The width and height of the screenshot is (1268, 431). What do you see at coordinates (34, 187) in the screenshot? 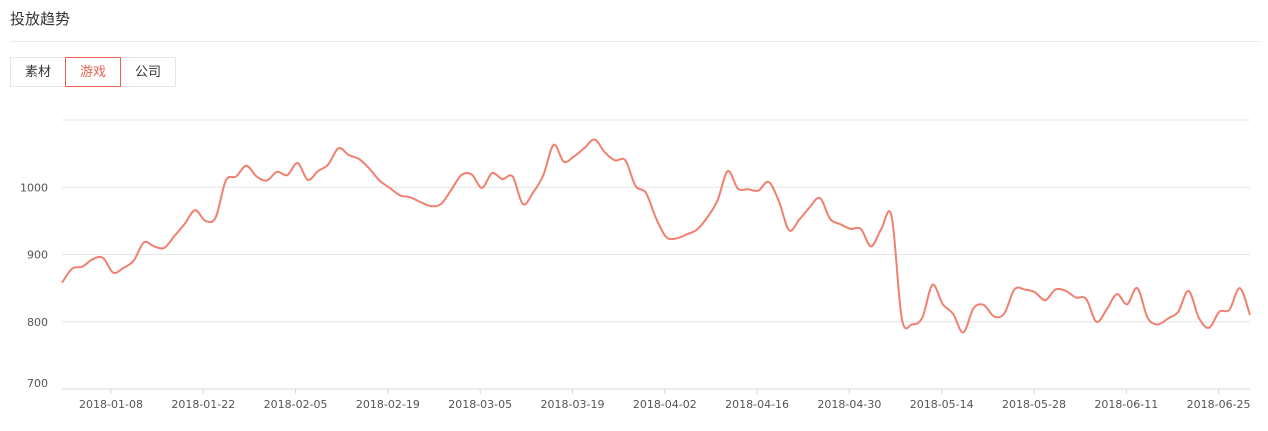
I see `y-tick-label: 1000` at bounding box center [34, 187].